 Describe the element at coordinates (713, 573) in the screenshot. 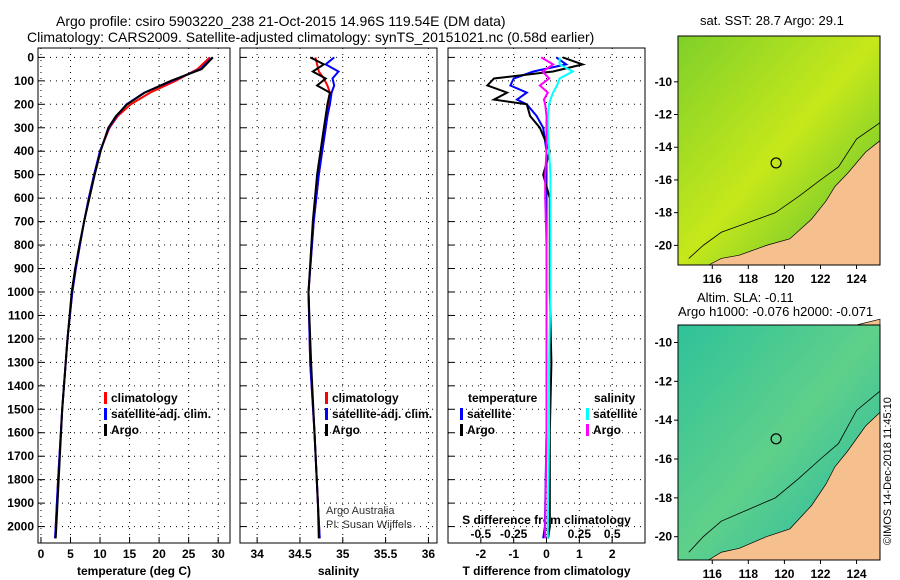

I see `map-lon-label: 116` at that location.